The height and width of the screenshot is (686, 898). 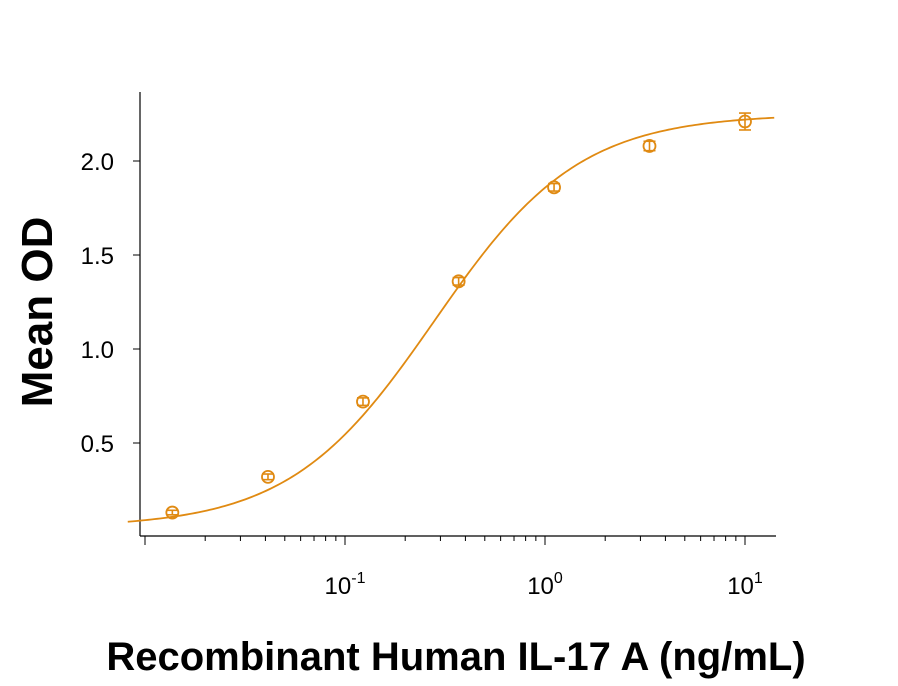 I want to click on y-axis-title: Mean OD, so click(x=37, y=312).